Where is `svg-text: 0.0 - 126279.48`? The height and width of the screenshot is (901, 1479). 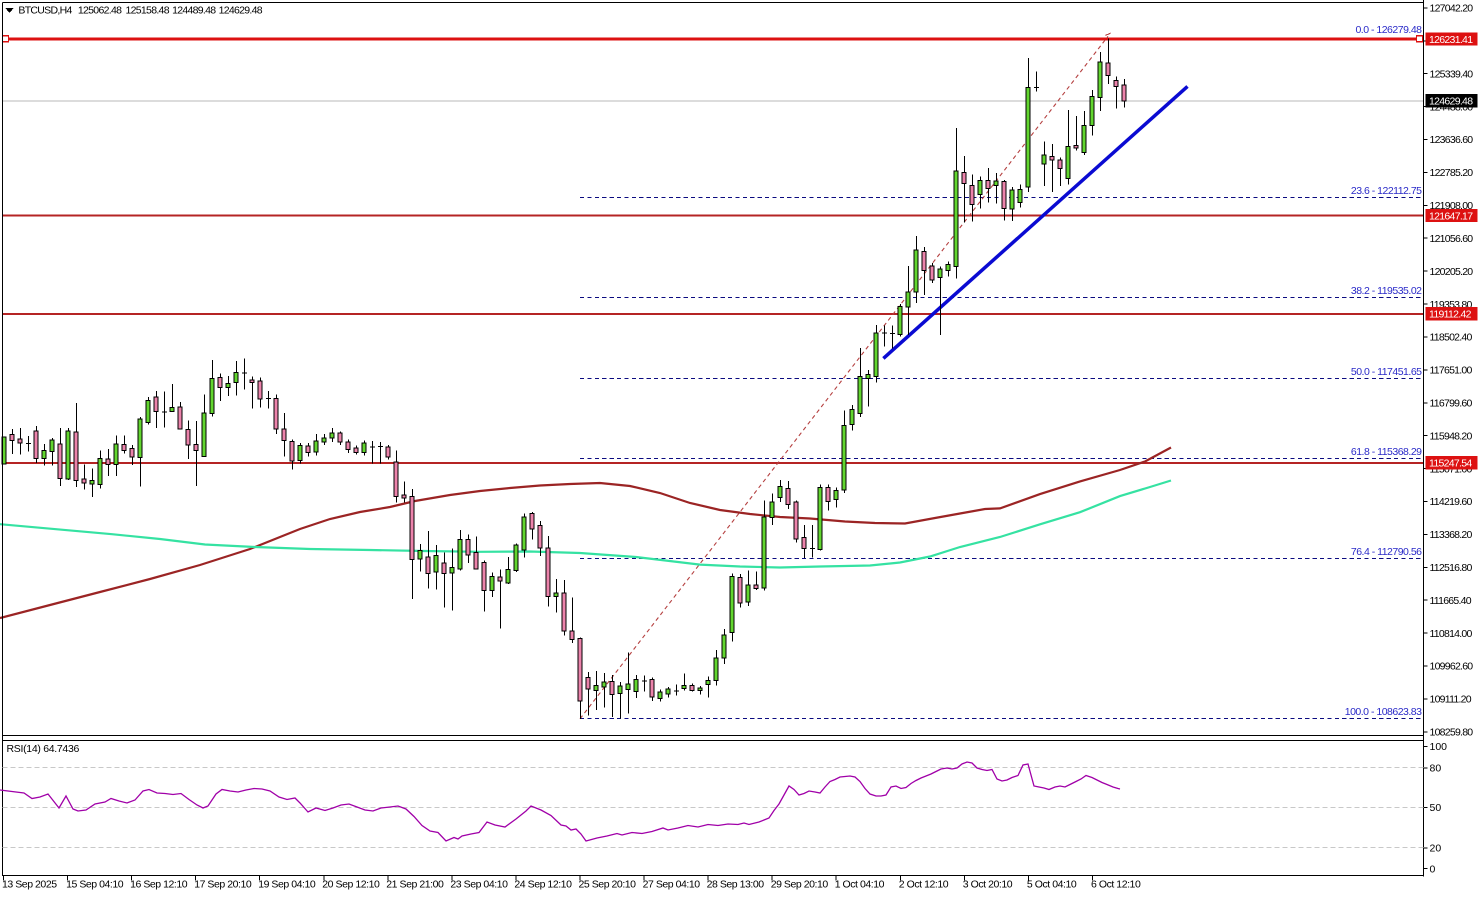
svg-text: 0.0 - 126279.48 is located at coordinates (1388, 30).